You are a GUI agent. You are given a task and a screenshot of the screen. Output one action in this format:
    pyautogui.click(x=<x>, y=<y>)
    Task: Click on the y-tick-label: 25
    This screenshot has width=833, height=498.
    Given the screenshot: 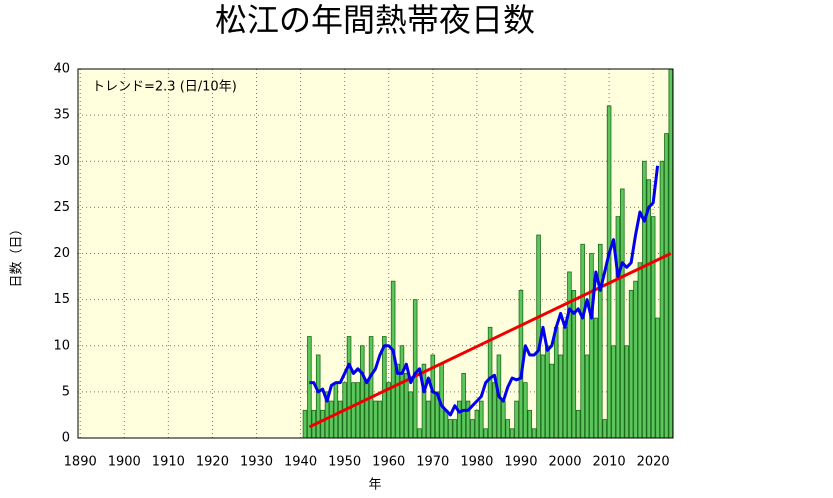 What is the action you would take?
    pyautogui.click(x=61, y=207)
    